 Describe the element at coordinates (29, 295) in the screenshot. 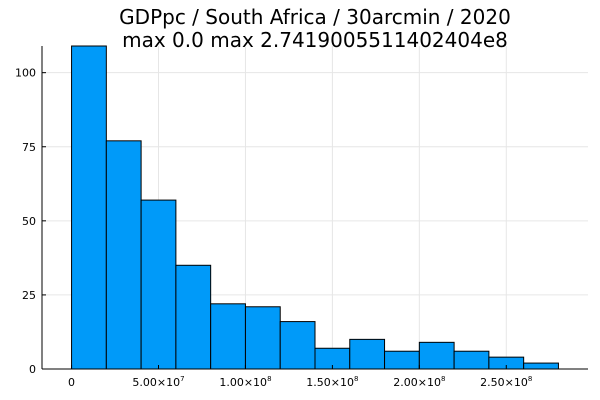

I see `y-tick-label: 25` at that location.